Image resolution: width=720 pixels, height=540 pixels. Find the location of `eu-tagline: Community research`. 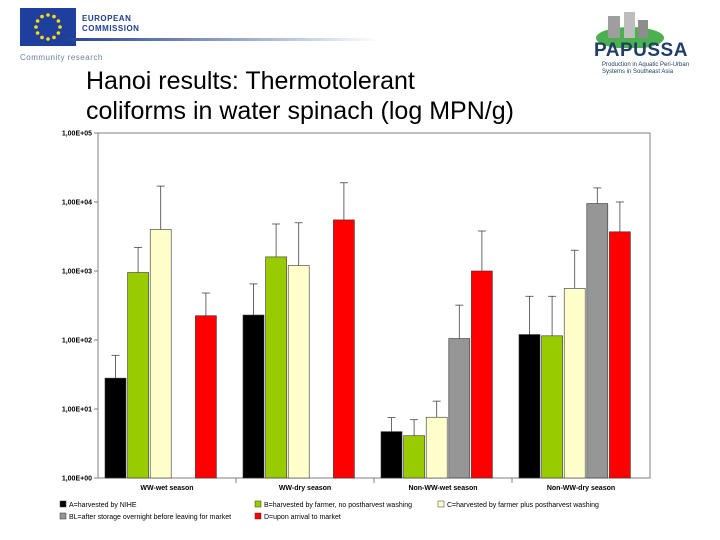

eu-tagline: Community research is located at coordinates (61, 57).